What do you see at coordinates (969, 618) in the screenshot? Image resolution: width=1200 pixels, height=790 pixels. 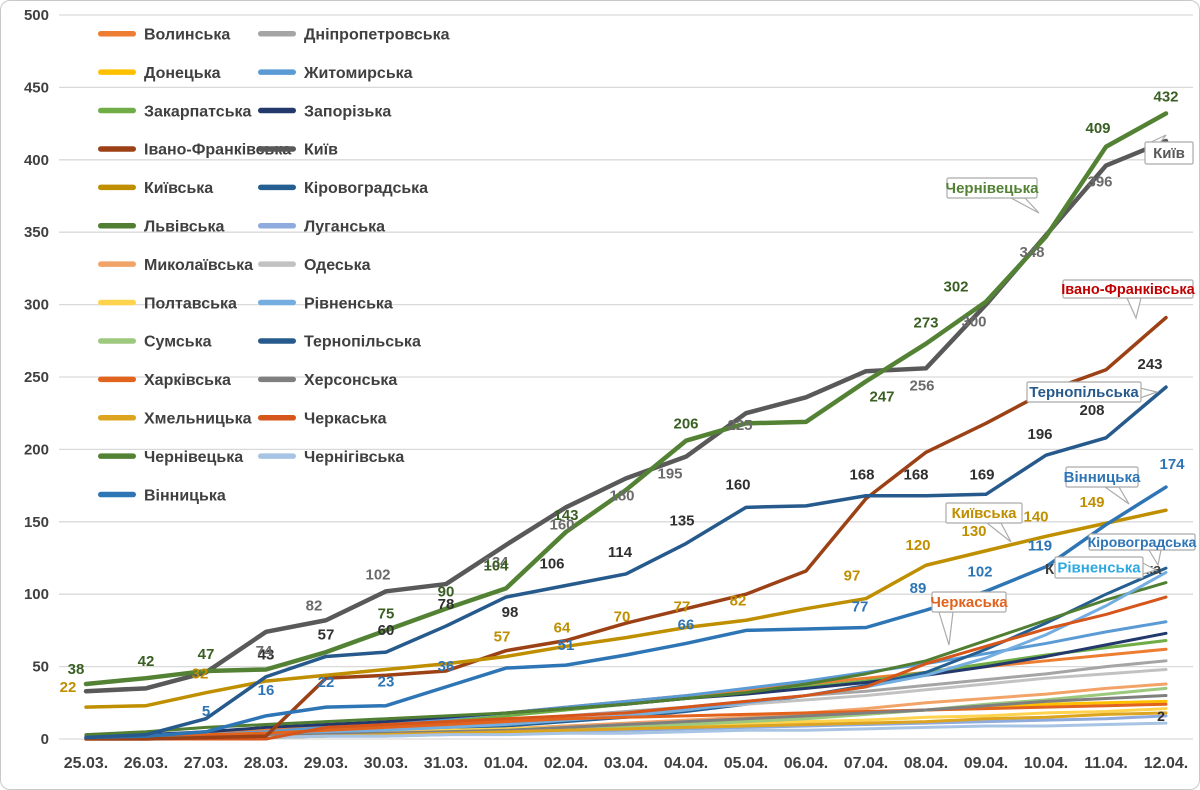 I see `callout-Черкаська: Черкаська` at bounding box center [969, 618].